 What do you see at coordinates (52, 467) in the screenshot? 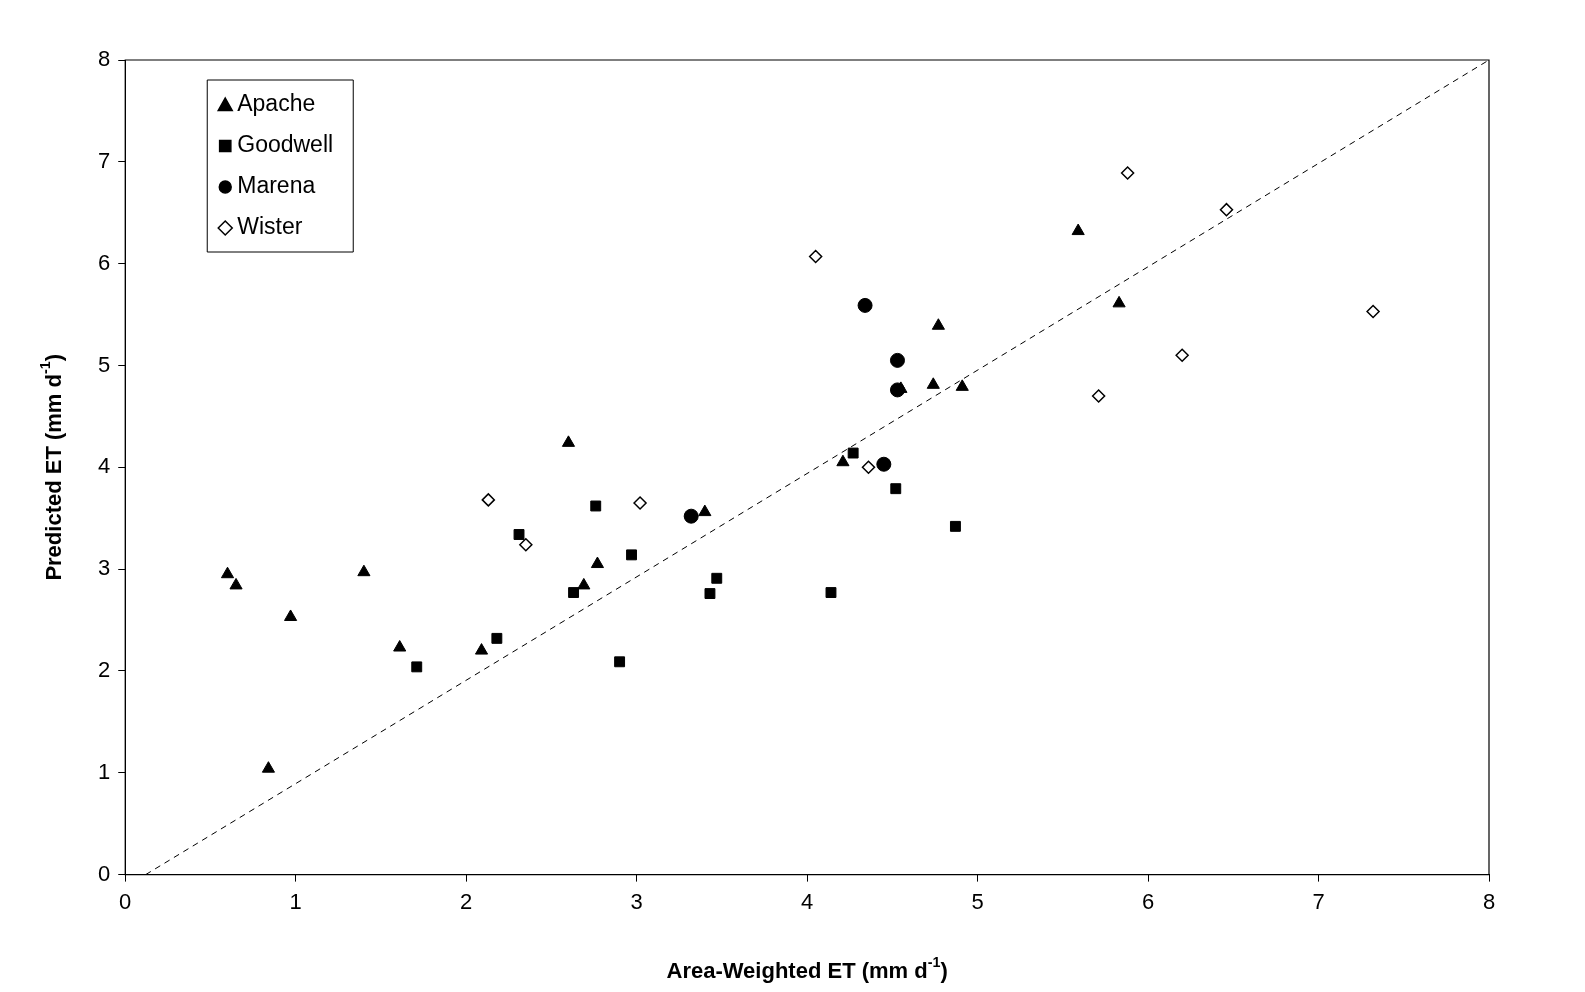
I see `y-axis-title: Predicted ET (mm d-1)` at bounding box center [52, 467].